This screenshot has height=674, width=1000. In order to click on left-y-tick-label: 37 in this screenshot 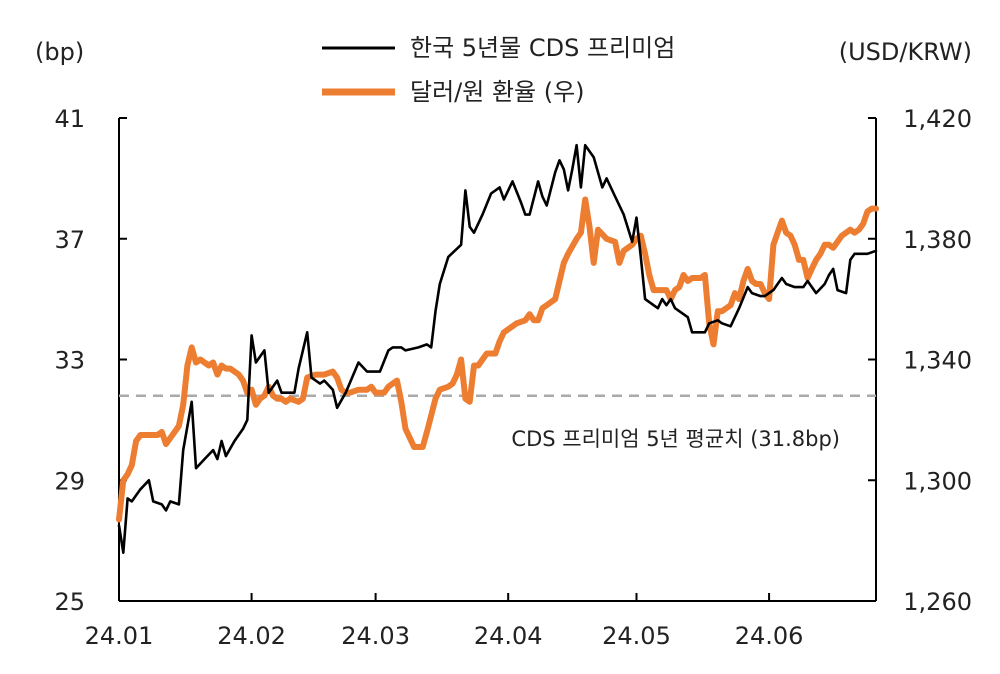, I will do `click(69, 240)`.